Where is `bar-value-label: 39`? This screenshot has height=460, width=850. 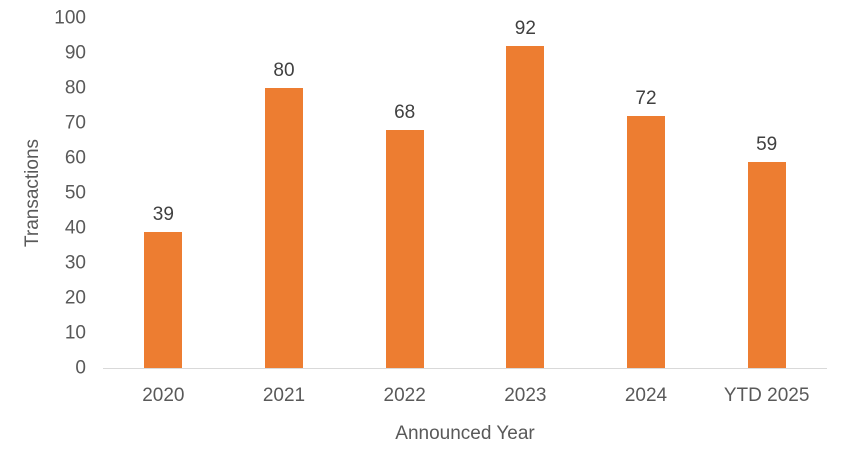
bar-value-label: 39 is located at coordinates (163, 214).